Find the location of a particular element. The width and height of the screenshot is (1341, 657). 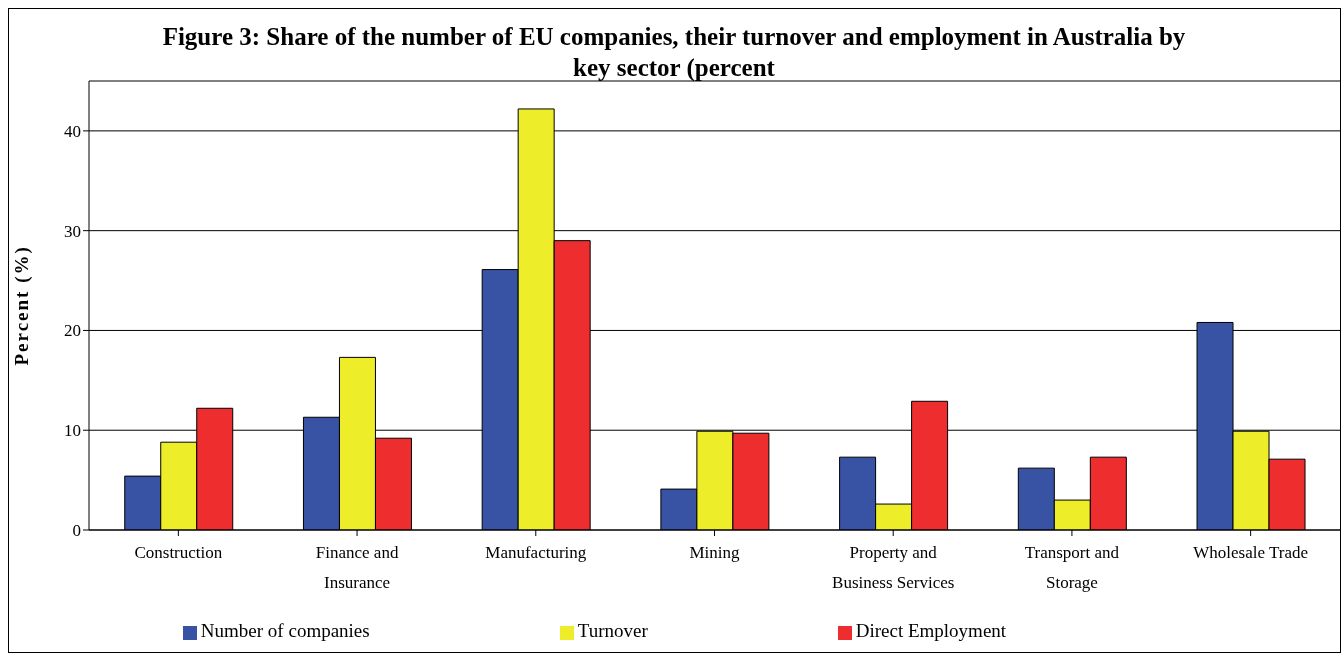

y-axis-title: Percent (%) is located at coordinates (21, 305).